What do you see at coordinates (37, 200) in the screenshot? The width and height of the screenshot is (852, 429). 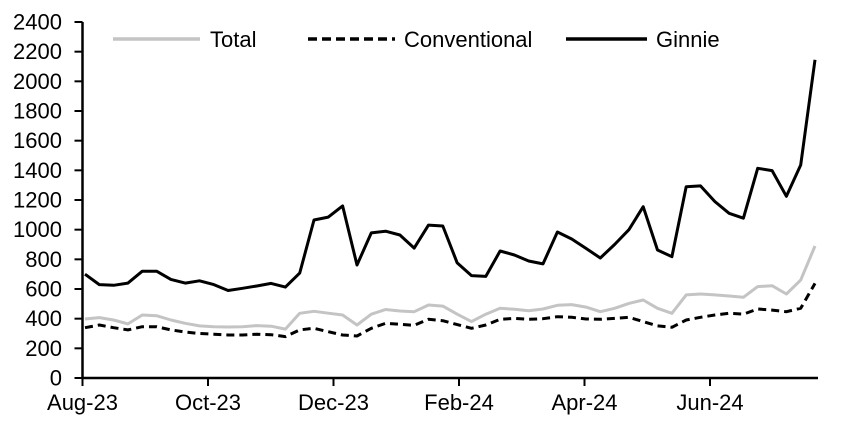 I see `y-tick-label: 1200` at bounding box center [37, 200].